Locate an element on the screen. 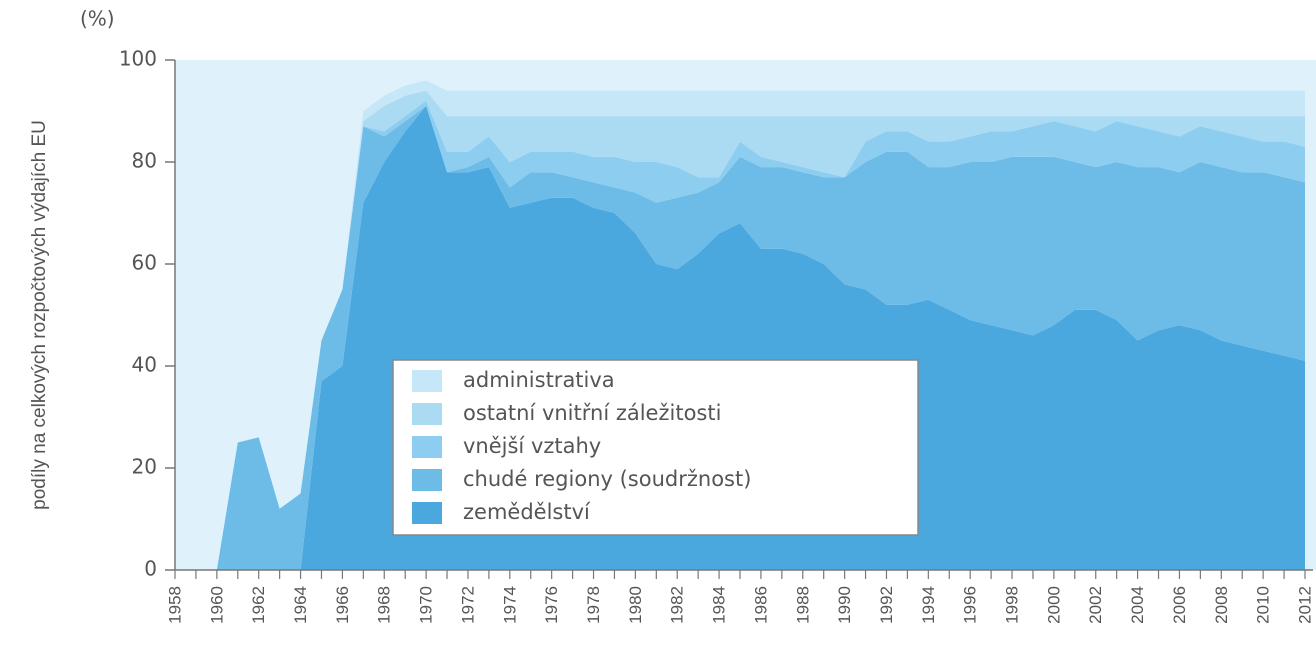  legend-box is located at coordinates (655, 447).